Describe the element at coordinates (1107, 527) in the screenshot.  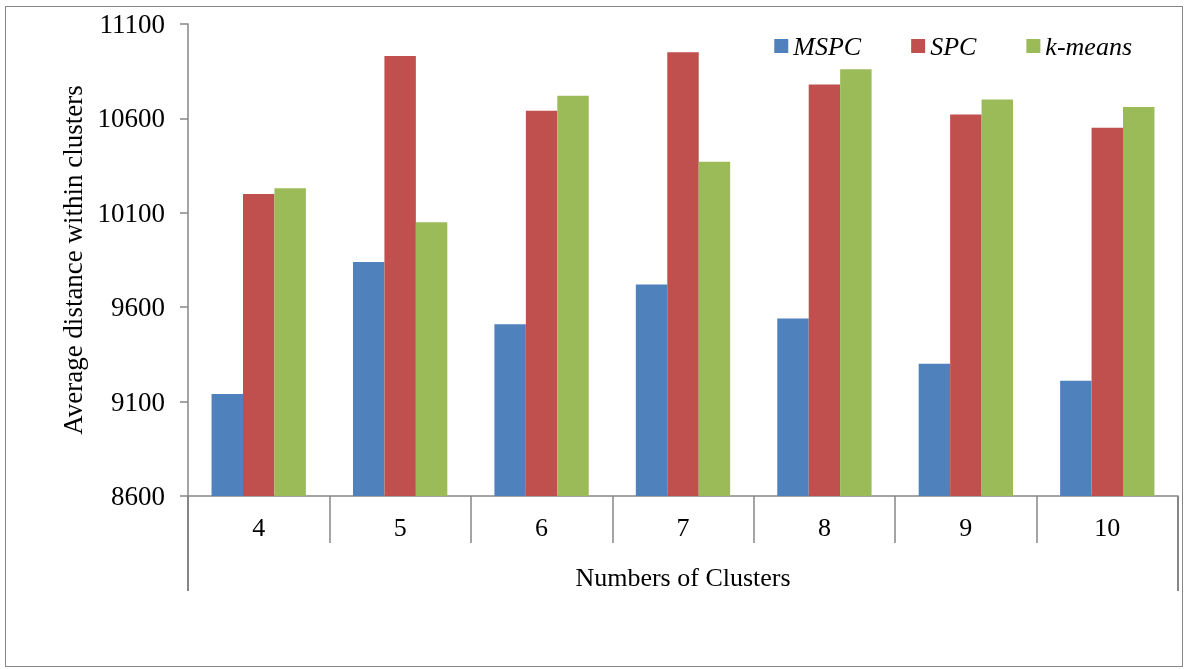
I see `x-tick-label: 10` at that location.